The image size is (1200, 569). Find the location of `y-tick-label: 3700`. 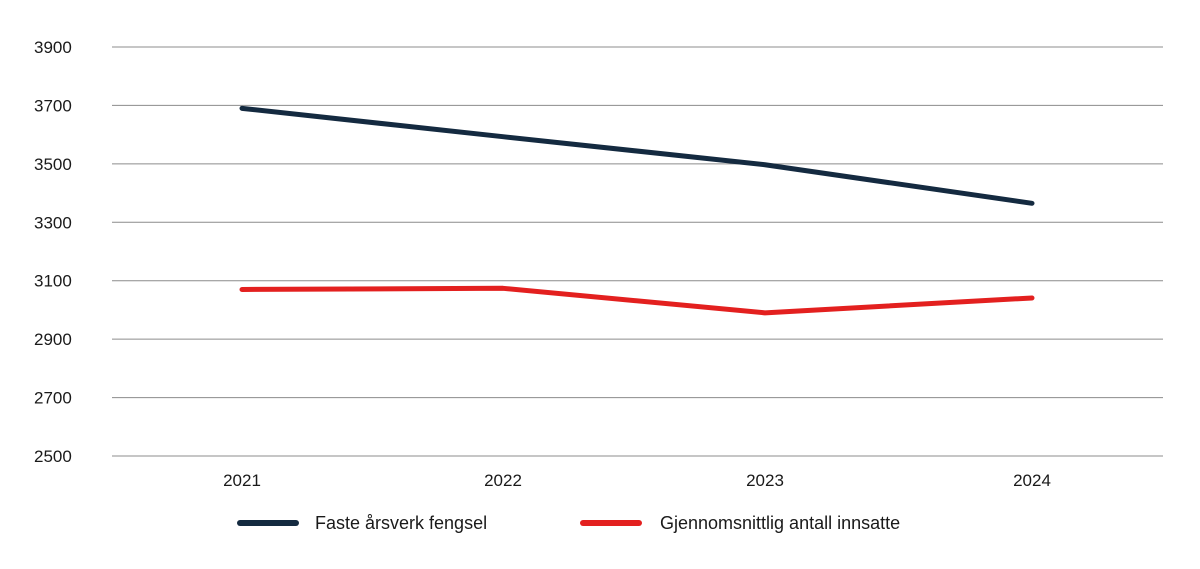

y-tick-label: 3700 is located at coordinates (53, 105).